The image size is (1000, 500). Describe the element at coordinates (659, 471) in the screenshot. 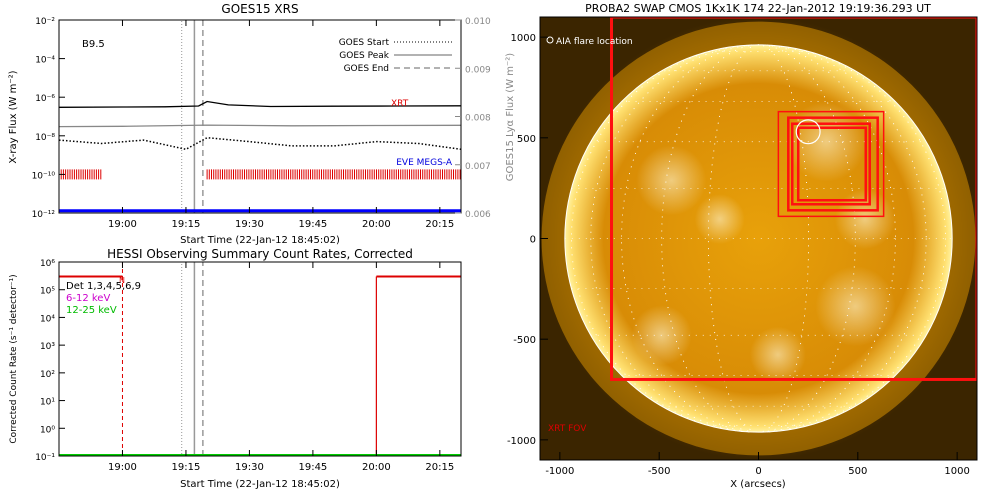

I see `swap-x-tick-label: -500` at that location.